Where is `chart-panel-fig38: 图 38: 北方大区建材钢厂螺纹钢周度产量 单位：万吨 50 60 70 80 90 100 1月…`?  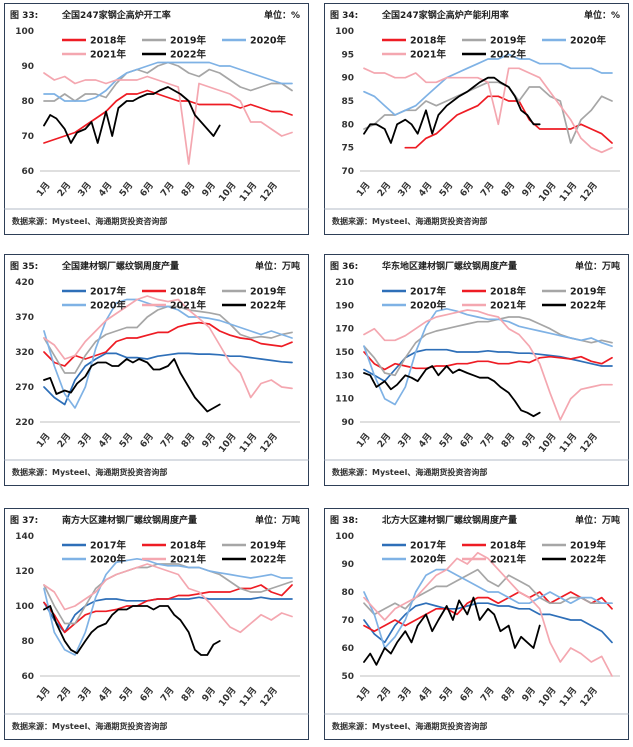 chart-panel-fig38: 图 38: 北方大区建材钢厂螺纹钢周度产量 单位：万吨 50 60 70 80 90 100 1月… is located at coordinates (476, 624).